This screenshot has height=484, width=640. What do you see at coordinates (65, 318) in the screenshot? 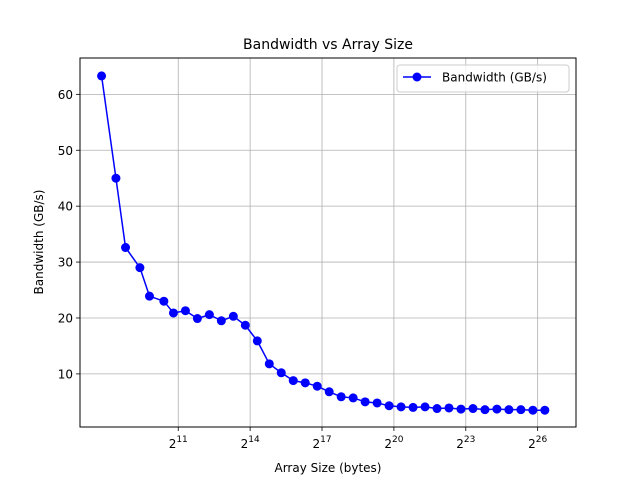
I see `y-tick-label: 20` at bounding box center [65, 318].